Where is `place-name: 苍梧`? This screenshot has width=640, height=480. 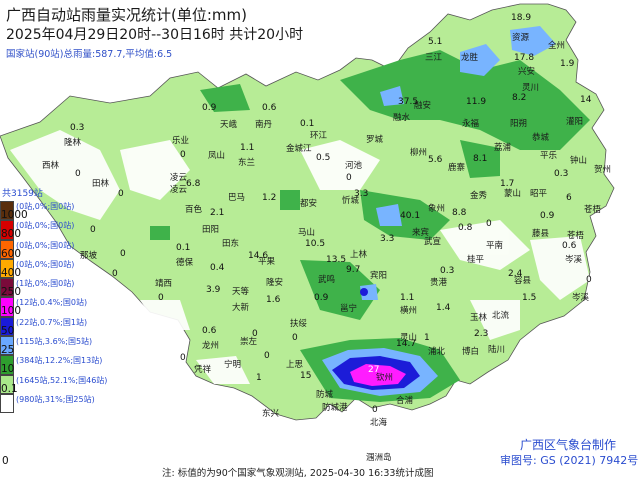
place-name: 苍梧 is located at coordinates (576, 235).